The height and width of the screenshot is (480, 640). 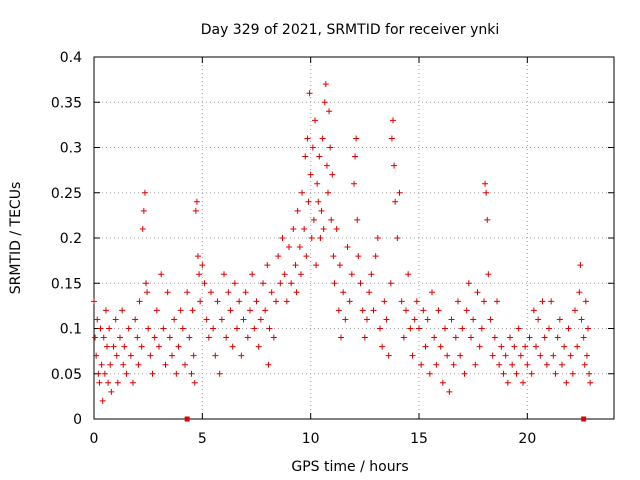 I want to click on y-tick-label: 0.2, so click(x=71, y=239).